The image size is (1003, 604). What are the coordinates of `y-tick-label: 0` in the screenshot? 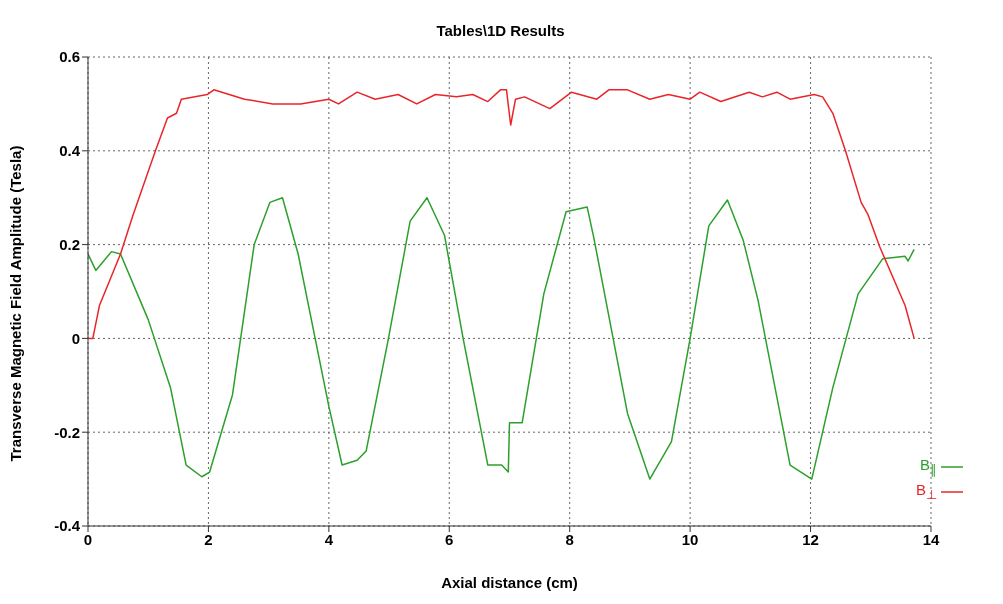 It's located at (75, 338).